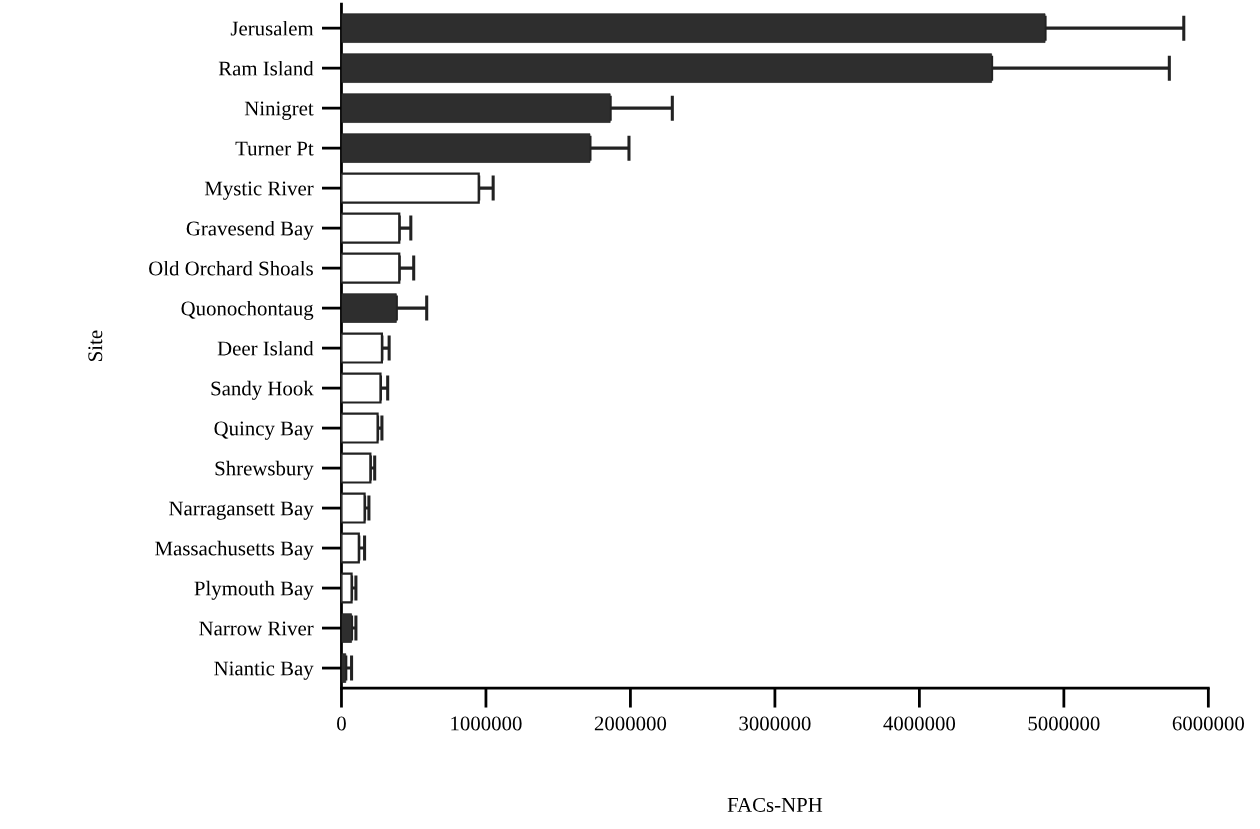  I want to click on x-tick-label: 0, so click(341, 723).